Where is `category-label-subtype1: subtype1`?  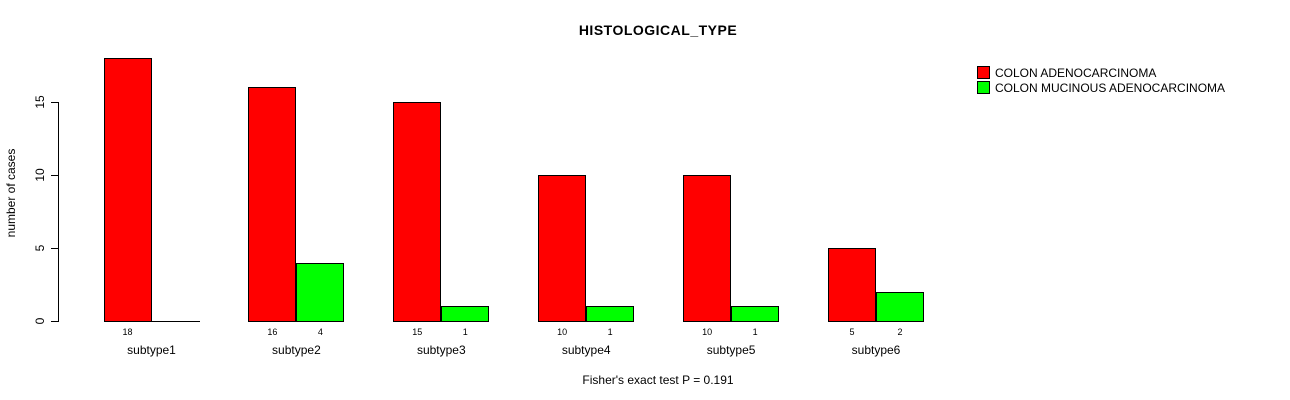 category-label-subtype1: subtype1 is located at coordinates (151, 350).